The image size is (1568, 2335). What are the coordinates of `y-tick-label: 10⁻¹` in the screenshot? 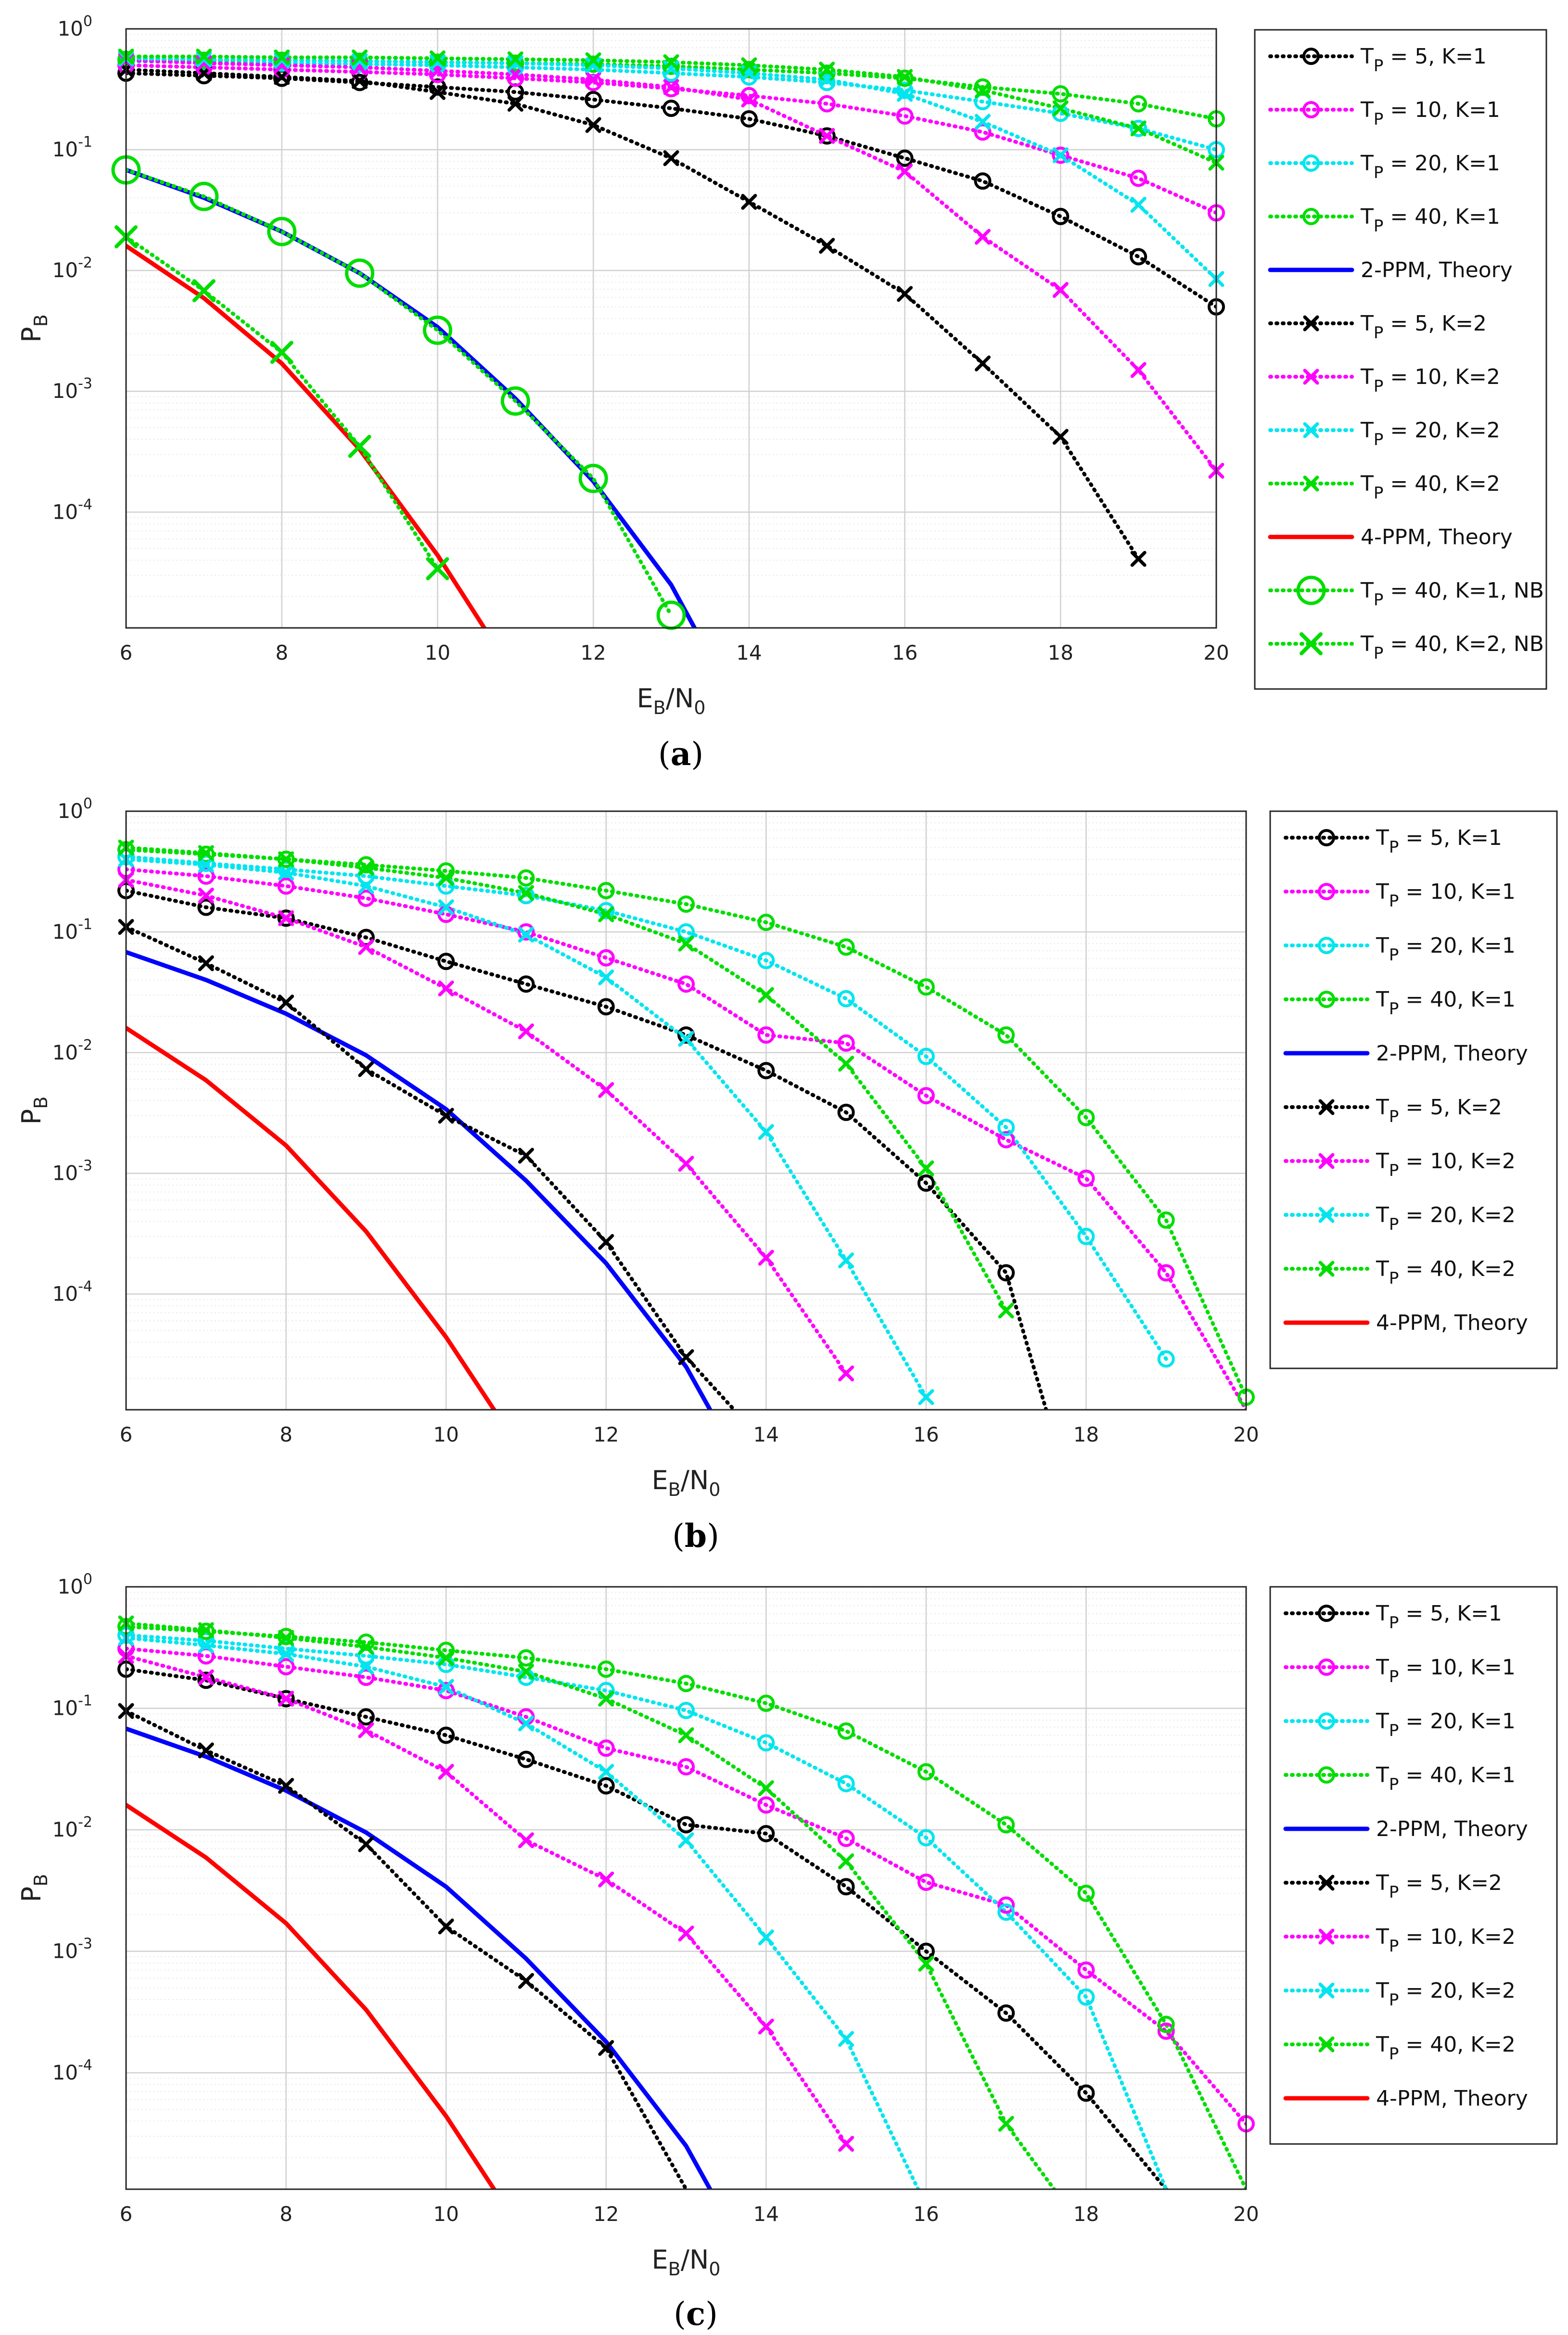 It's located at (72, 930).